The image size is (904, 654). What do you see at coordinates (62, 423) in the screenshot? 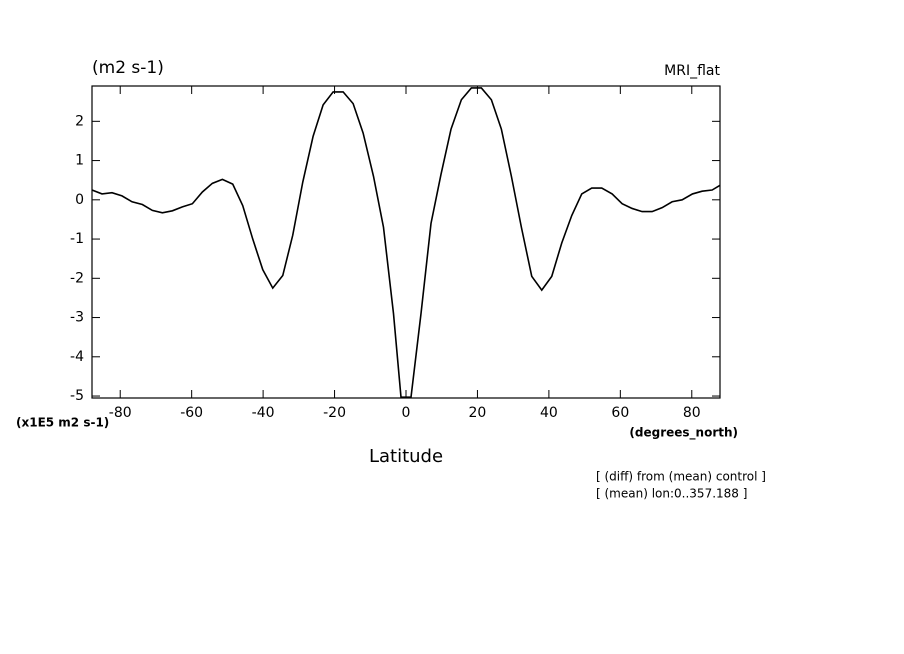
I see `y-unit-label: (x1E5 m2 s-1)` at bounding box center [62, 423].